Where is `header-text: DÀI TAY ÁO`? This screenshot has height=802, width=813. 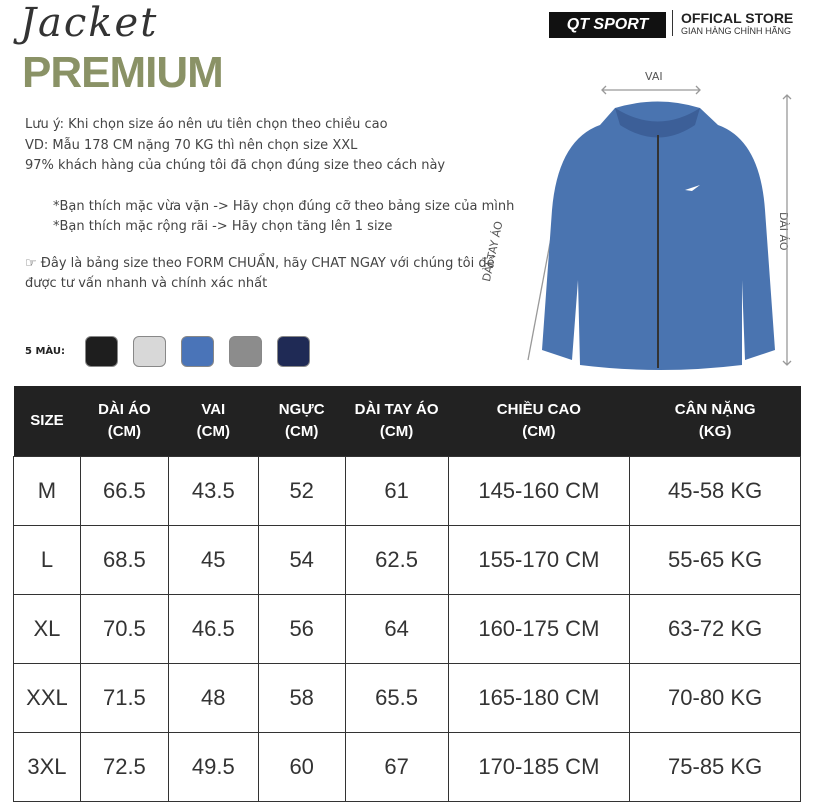 header-text: DÀI TAY ÁO is located at coordinates (396, 409).